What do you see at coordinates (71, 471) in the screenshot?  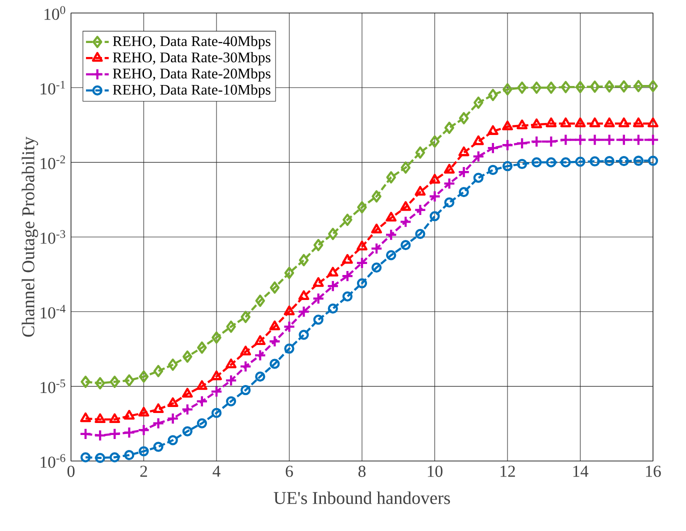 I see `x-tick-label: 0` at bounding box center [71, 471].